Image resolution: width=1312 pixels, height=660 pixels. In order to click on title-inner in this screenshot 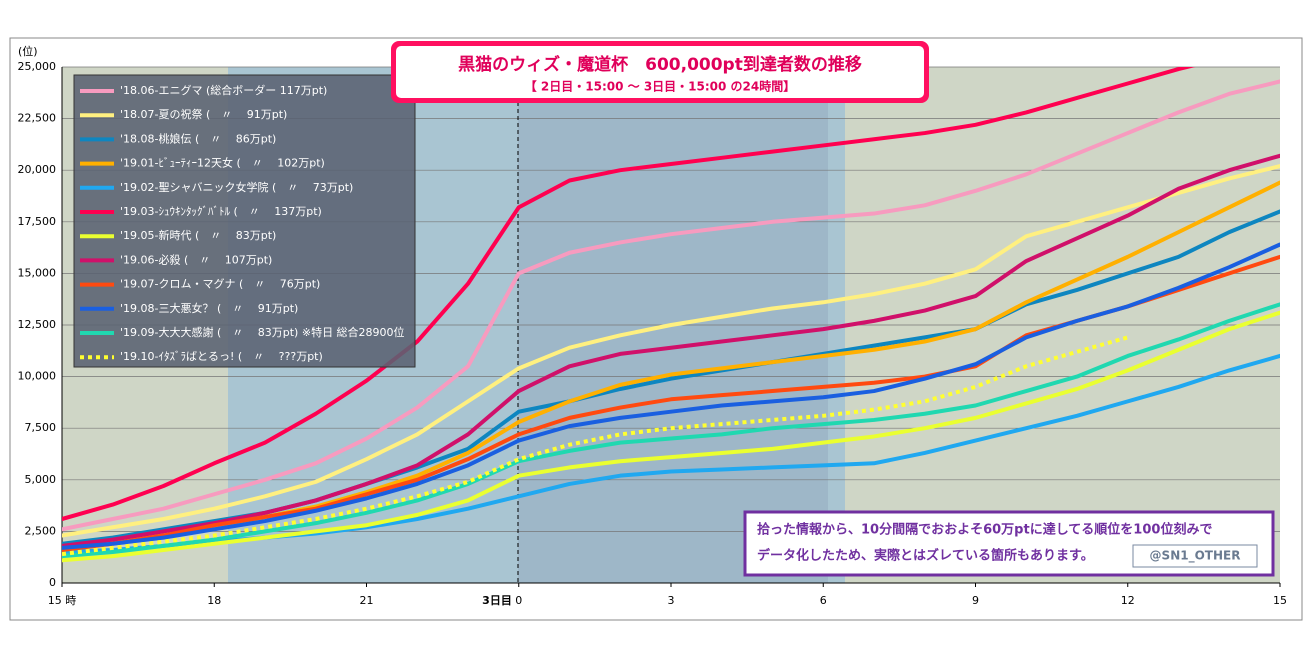, I will do `click(660, 72)`.